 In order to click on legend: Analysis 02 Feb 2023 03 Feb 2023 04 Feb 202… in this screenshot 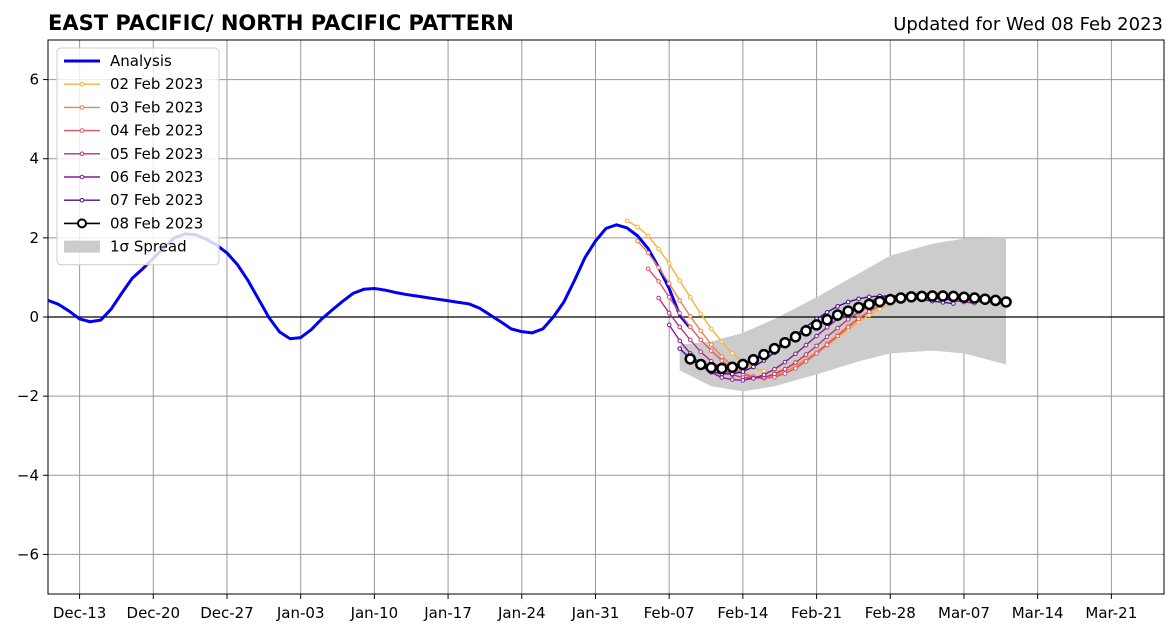, I will do `click(138, 156)`.